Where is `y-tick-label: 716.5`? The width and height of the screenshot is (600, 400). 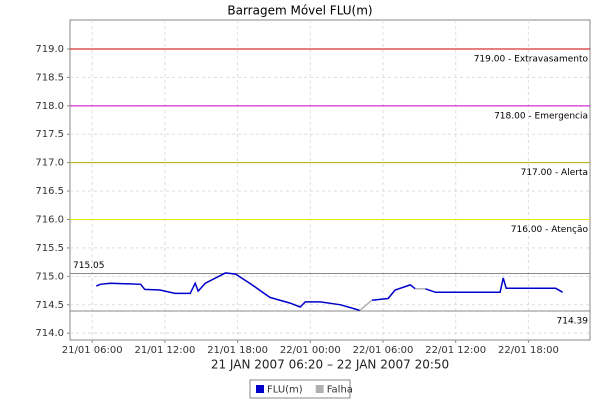
y-tick-label: 716.5 is located at coordinates (49, 191).